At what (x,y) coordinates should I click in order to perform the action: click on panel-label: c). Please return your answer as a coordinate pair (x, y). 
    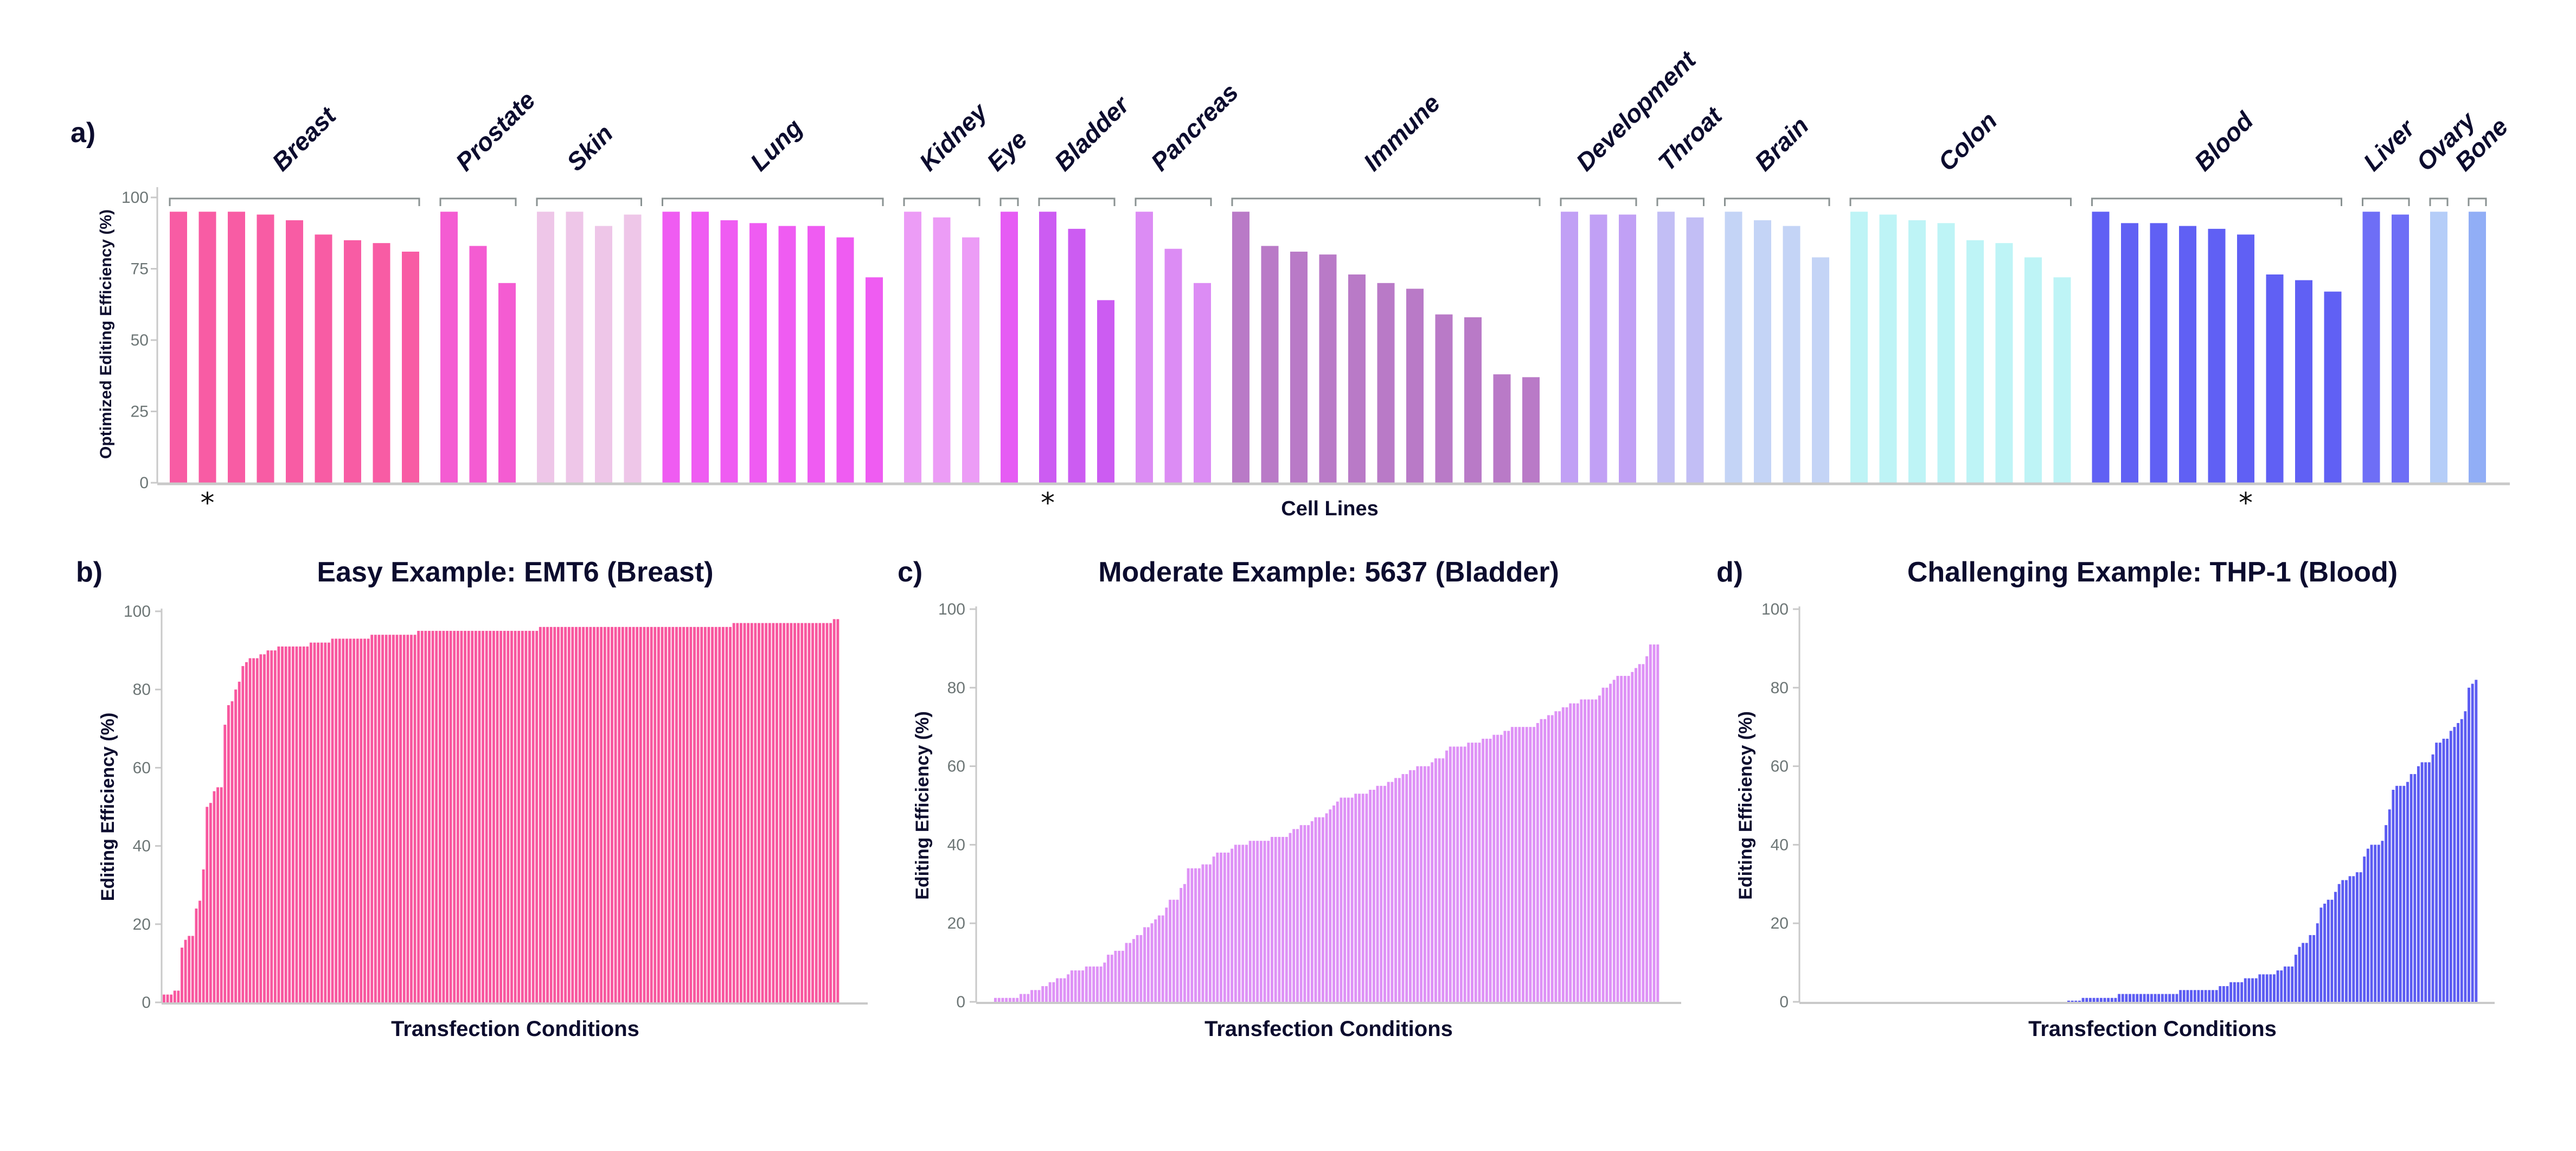
    Looking at the image, I should click on (910, 572).